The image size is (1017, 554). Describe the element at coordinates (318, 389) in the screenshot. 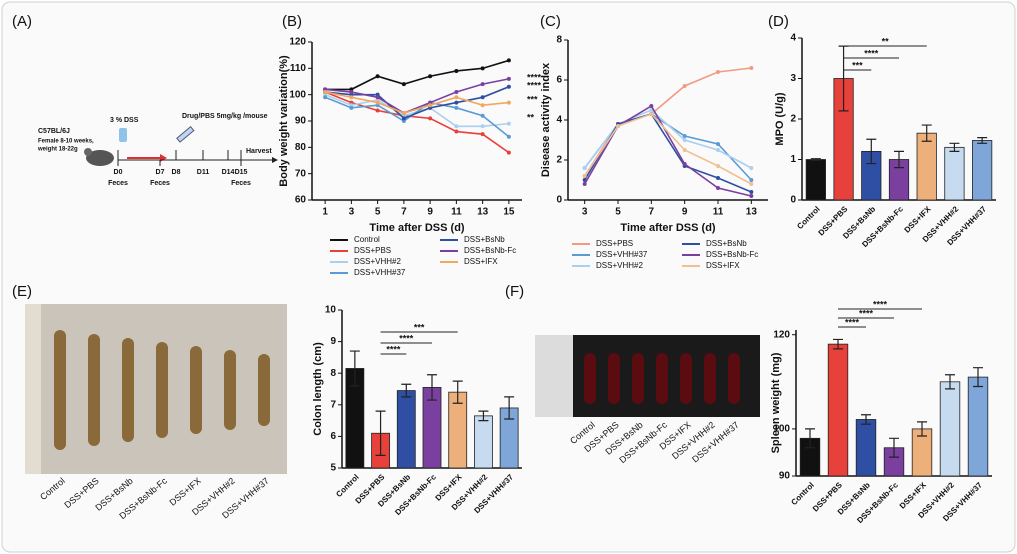

I see `y-axis-title: Colon length (cm)` at that location.